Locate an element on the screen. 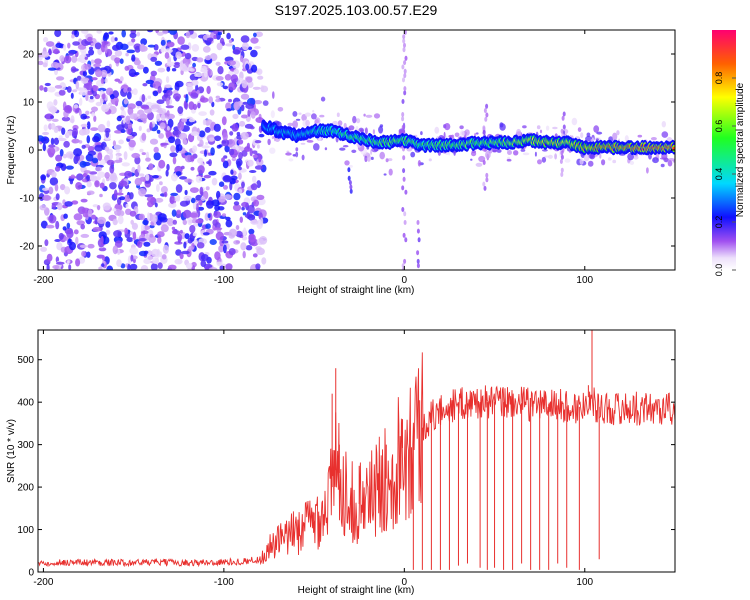 This screenshot has height=600, width=750. snr-y-tick-label: 300 is located at coordinates (25, 445).